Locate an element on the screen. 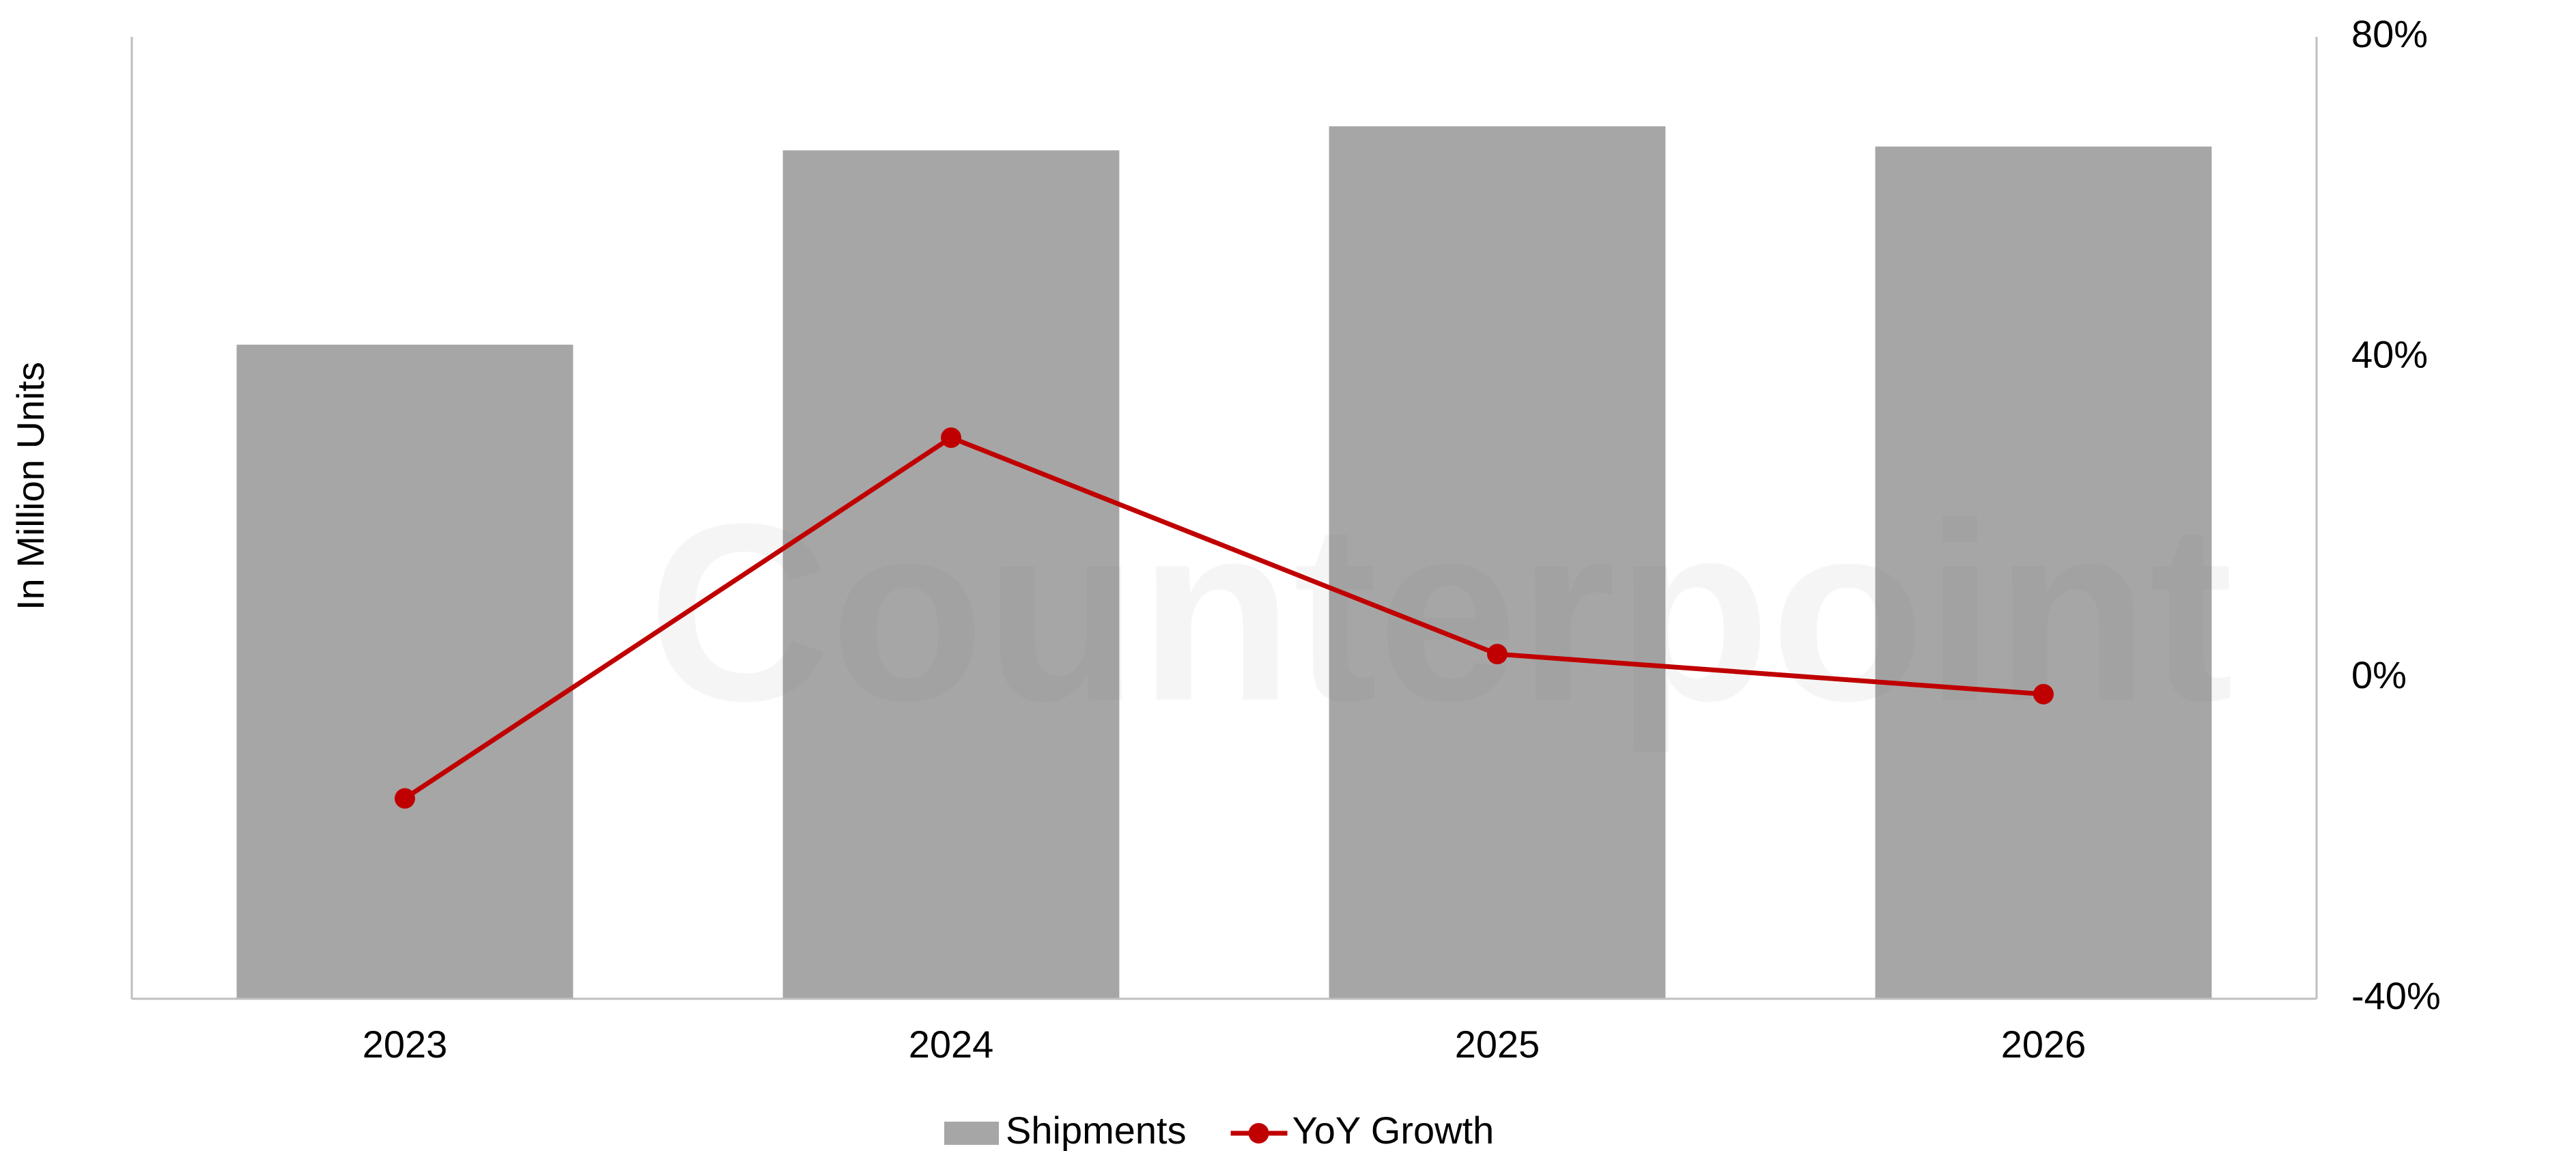  y2-tick-label: 0% is located at coordinates (2379, 674).